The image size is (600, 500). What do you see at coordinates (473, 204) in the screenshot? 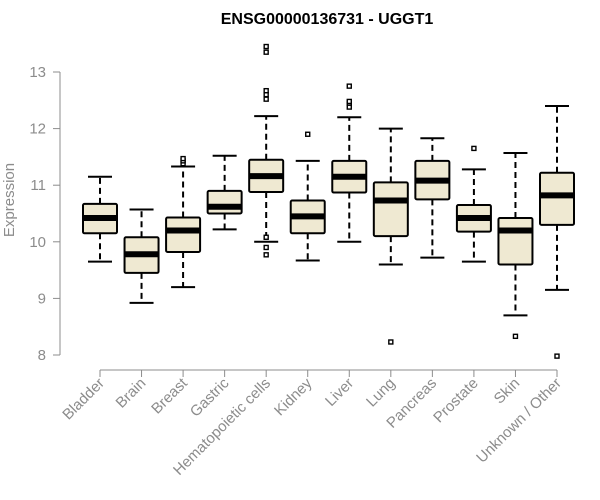
I see `box-prostate` at bounding box center [473, 204].